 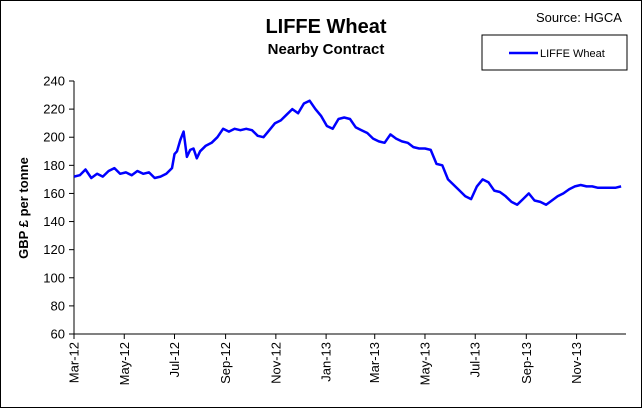 What do you see at coordinates (54, 109) in the screenshot?
I see `y-tick-label: 220` at bounding box center [54, 109].